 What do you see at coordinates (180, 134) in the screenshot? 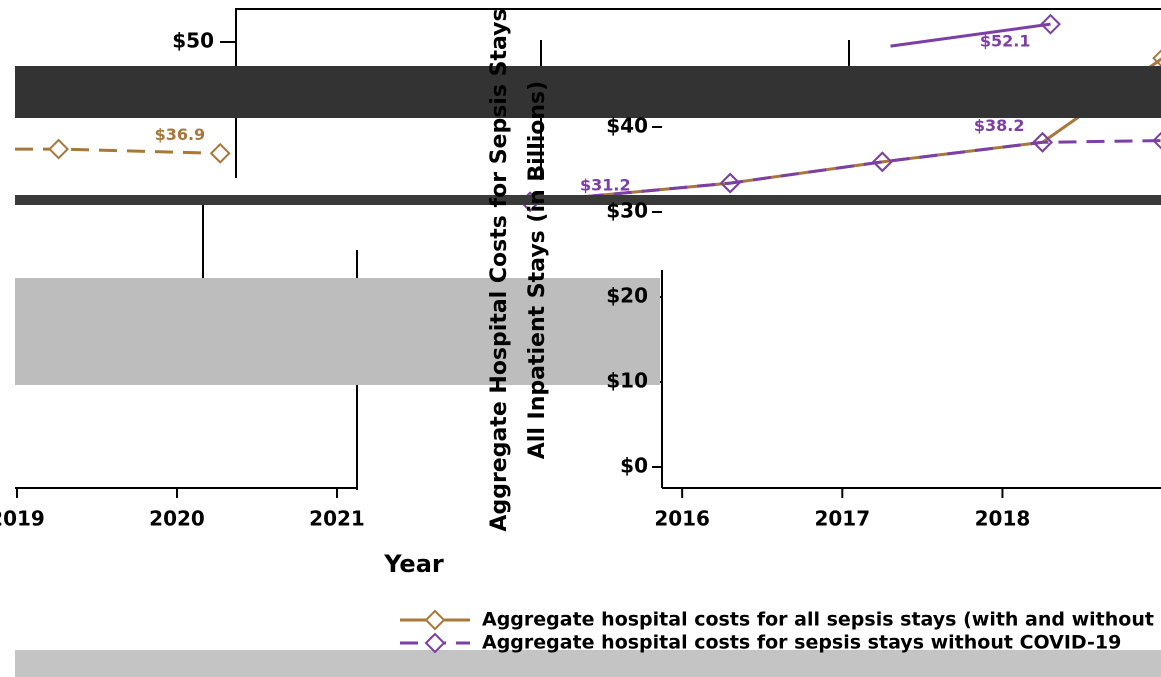
I see `data-label: $36.9` at bounding box center [180, 134].